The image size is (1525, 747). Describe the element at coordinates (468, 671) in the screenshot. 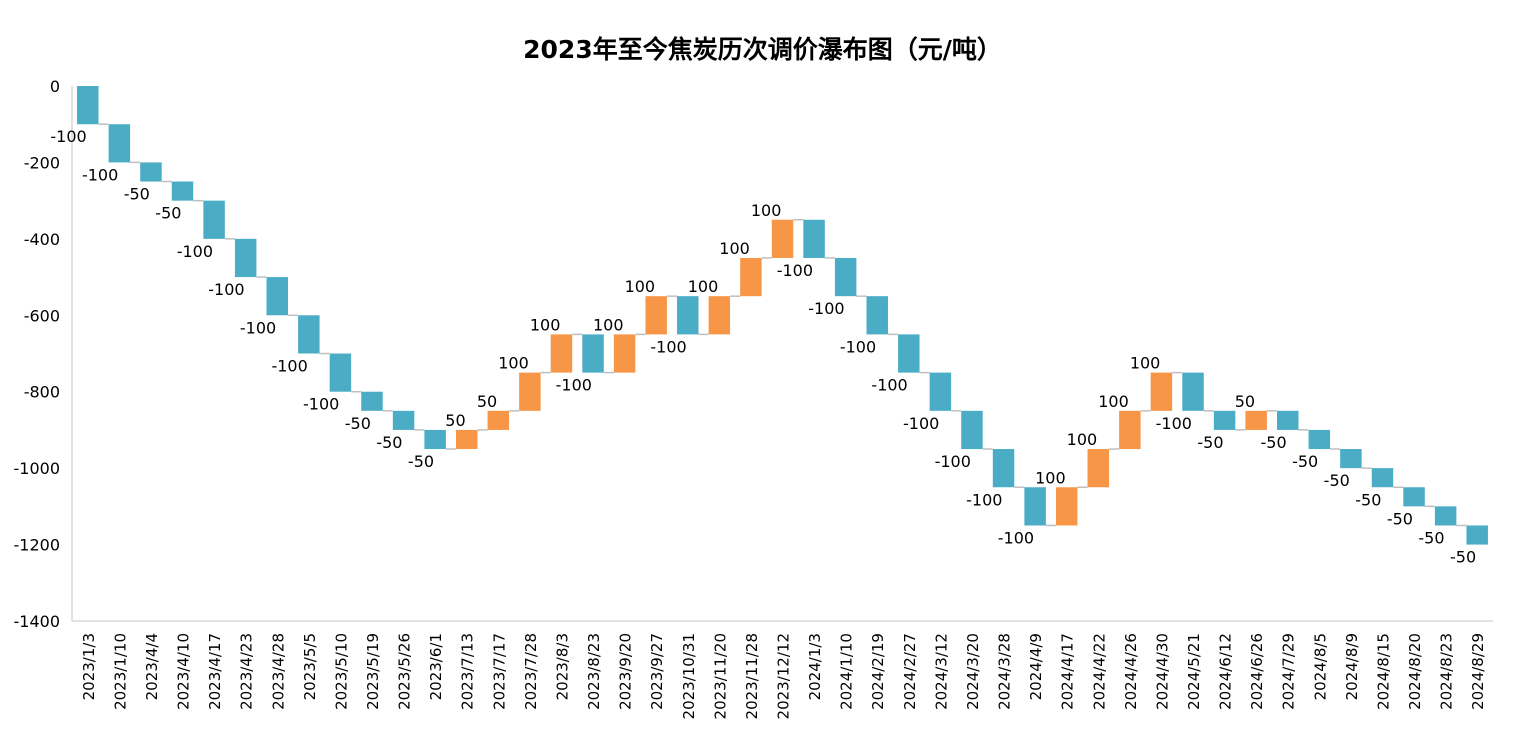

I see `x-tick-label: 2023/7/13` at that location.